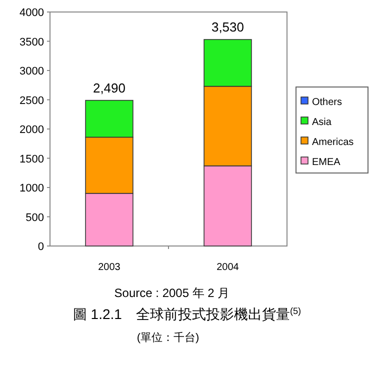 The height and width of the screenshot is (365, 374). Describe the element at coordinates (32, 13) in the screenshot. I see `y-tick-label: 4000` at that location.